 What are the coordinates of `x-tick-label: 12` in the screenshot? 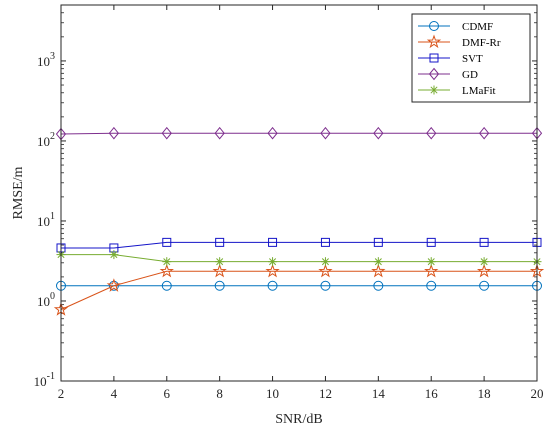 It's located at (325, 393).